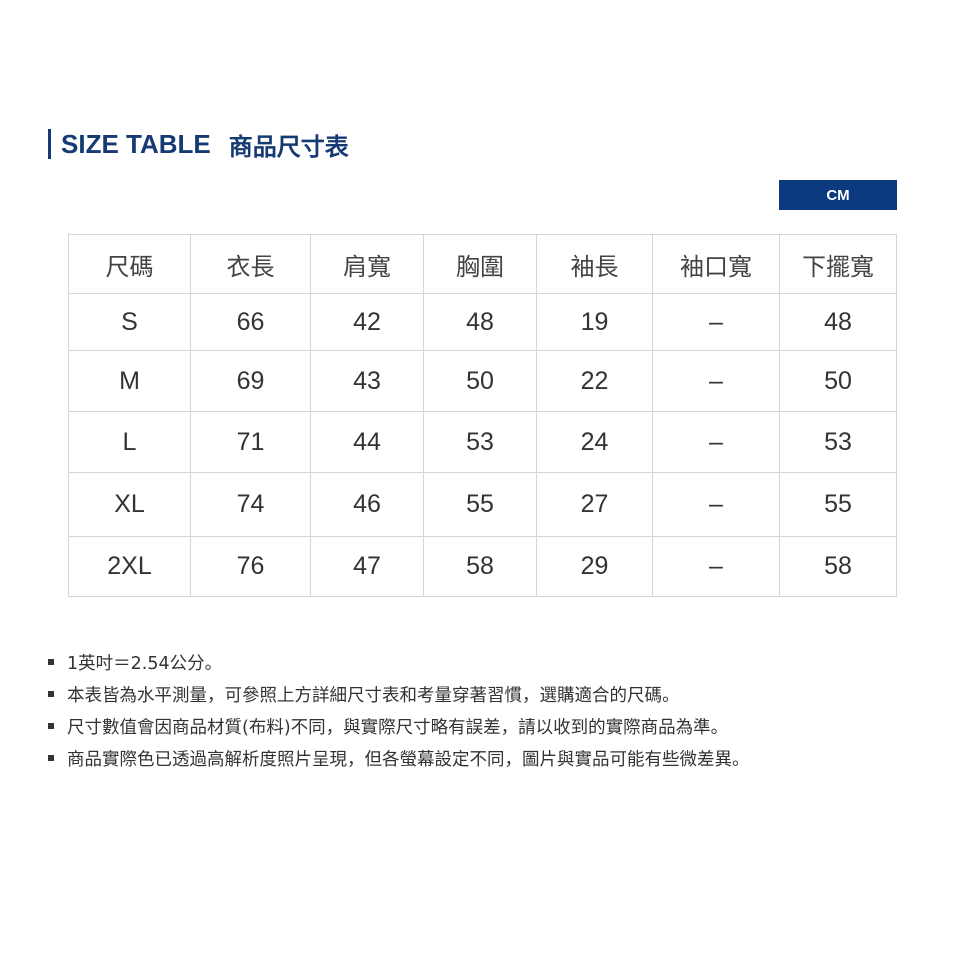 Image resolution: width=960 pixels, height=960 pixels. What do you see at coordinates (250, 381) in the screenshot?
I see `table-cell: 69` at bounding box center [250, 381].